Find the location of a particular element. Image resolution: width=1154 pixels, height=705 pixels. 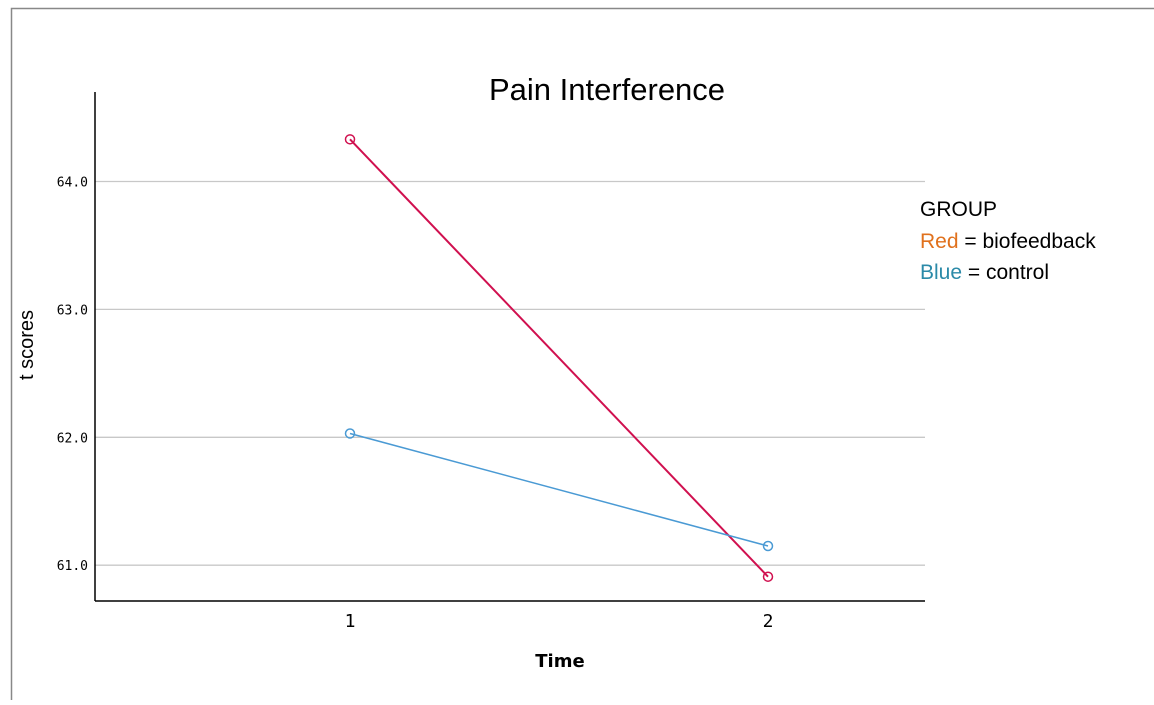

y-tick-label: 64.0 is located at coordinates (72, 183).